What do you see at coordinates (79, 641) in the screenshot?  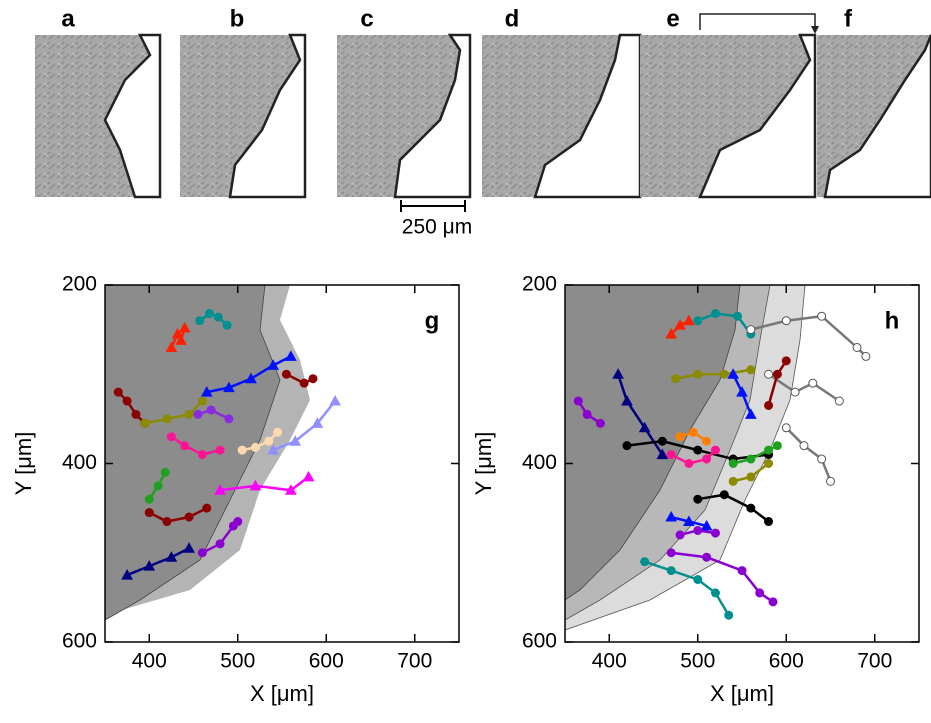 I see `y-tick-label: 600` at bounding box center [79, 641].